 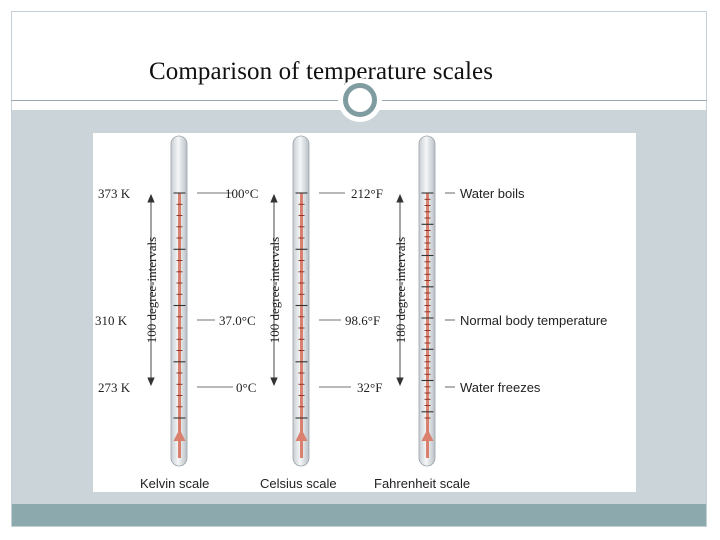 What do you see at coordinates (111, 320) in the screenshot?
I see `kelvin-body-label: 310 K` at bounding box center [111, 320].